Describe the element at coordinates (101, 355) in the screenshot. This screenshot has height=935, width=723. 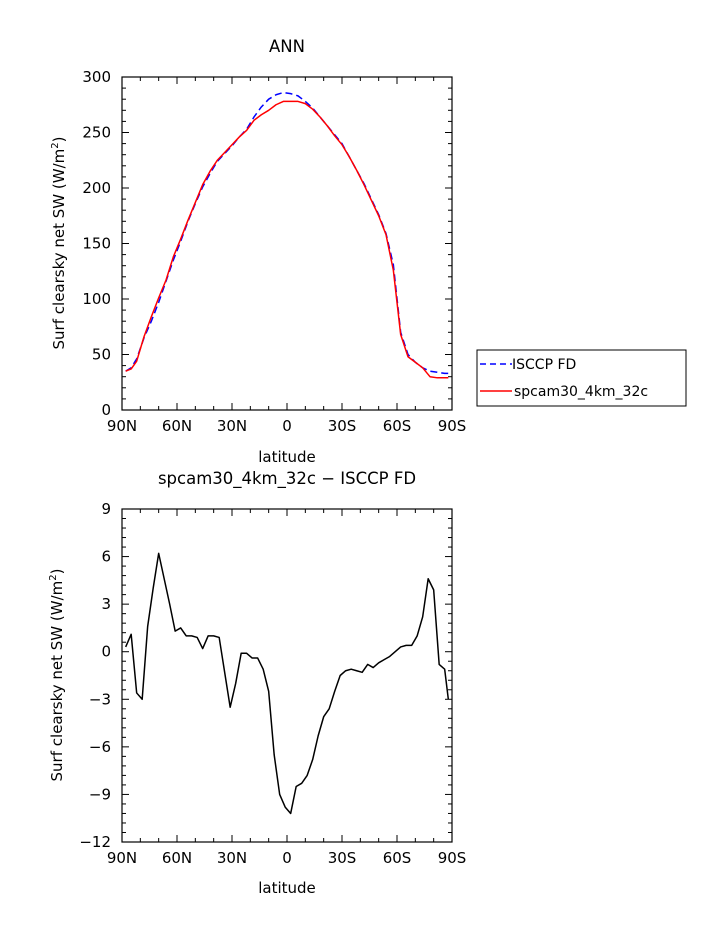
I see `top-y-tick-label: 50` at that location.